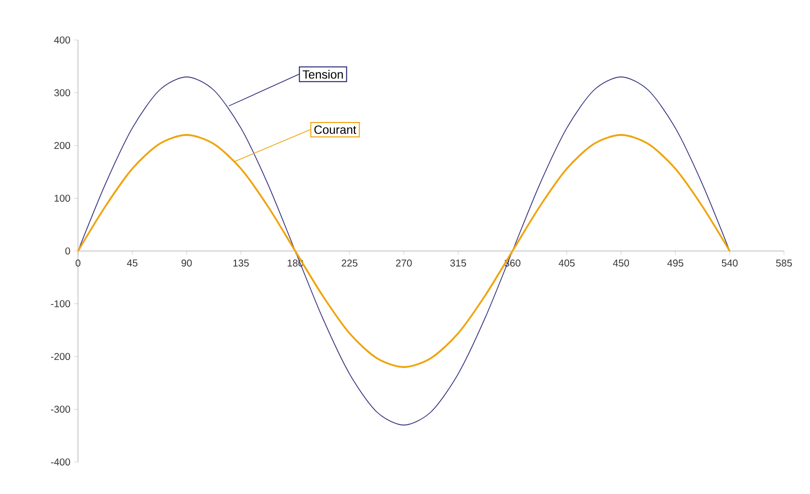 The width and height of the screenshot is (810, 494). I want to click on x-tick-label: 135, so click(241, 263).